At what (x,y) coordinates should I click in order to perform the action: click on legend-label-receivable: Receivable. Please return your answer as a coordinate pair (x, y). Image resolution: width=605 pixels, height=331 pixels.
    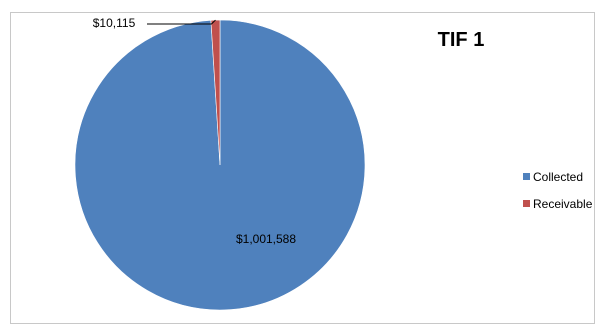
    Looking at the image, I should click on (563, 204).